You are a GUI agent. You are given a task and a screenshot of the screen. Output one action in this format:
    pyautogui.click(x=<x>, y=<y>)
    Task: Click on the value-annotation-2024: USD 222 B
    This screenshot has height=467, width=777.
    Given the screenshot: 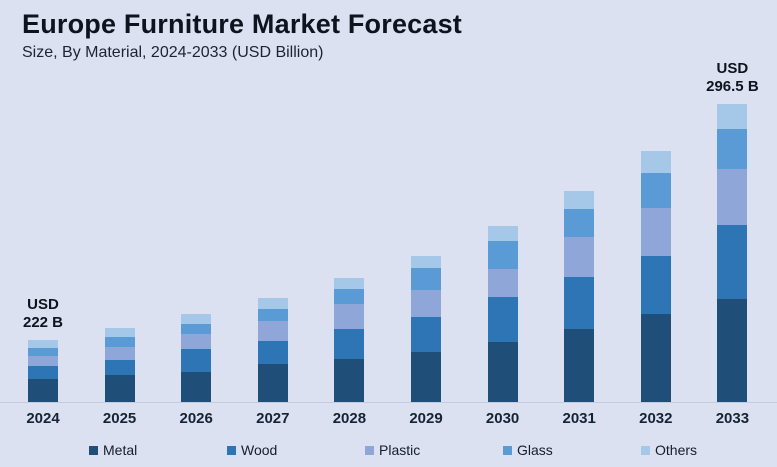 What is the action you would take?
    pyautogui.click(x=43, y=313)
    